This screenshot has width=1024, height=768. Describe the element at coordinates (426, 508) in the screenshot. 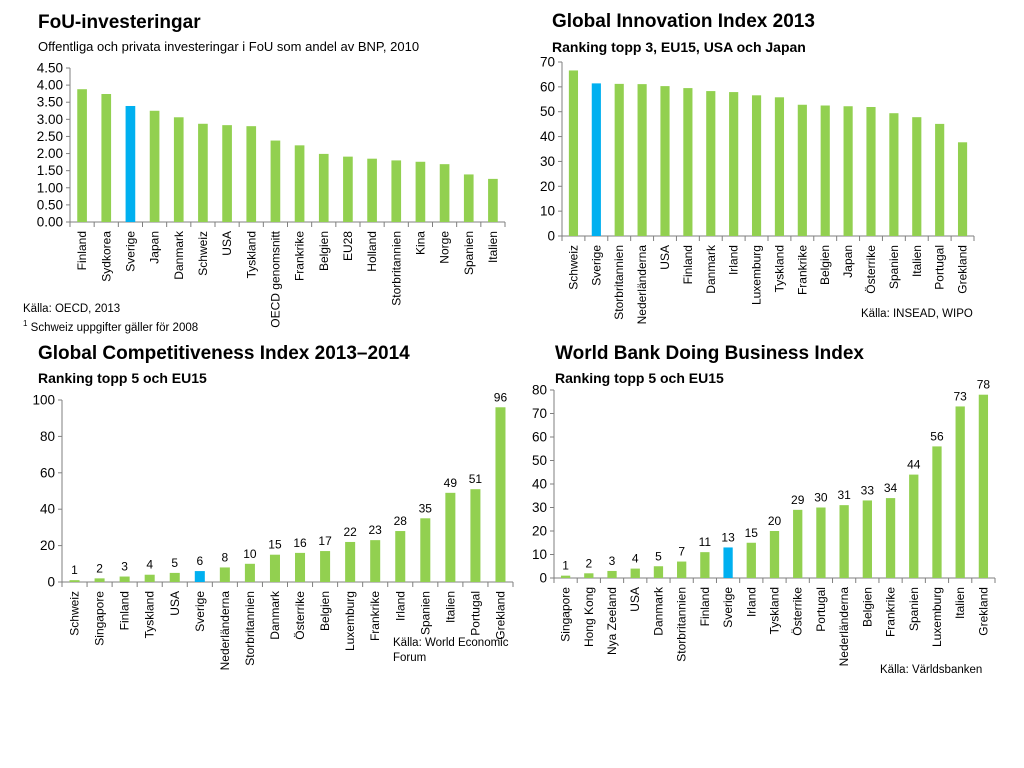

I see `data-label: 35` at that location.